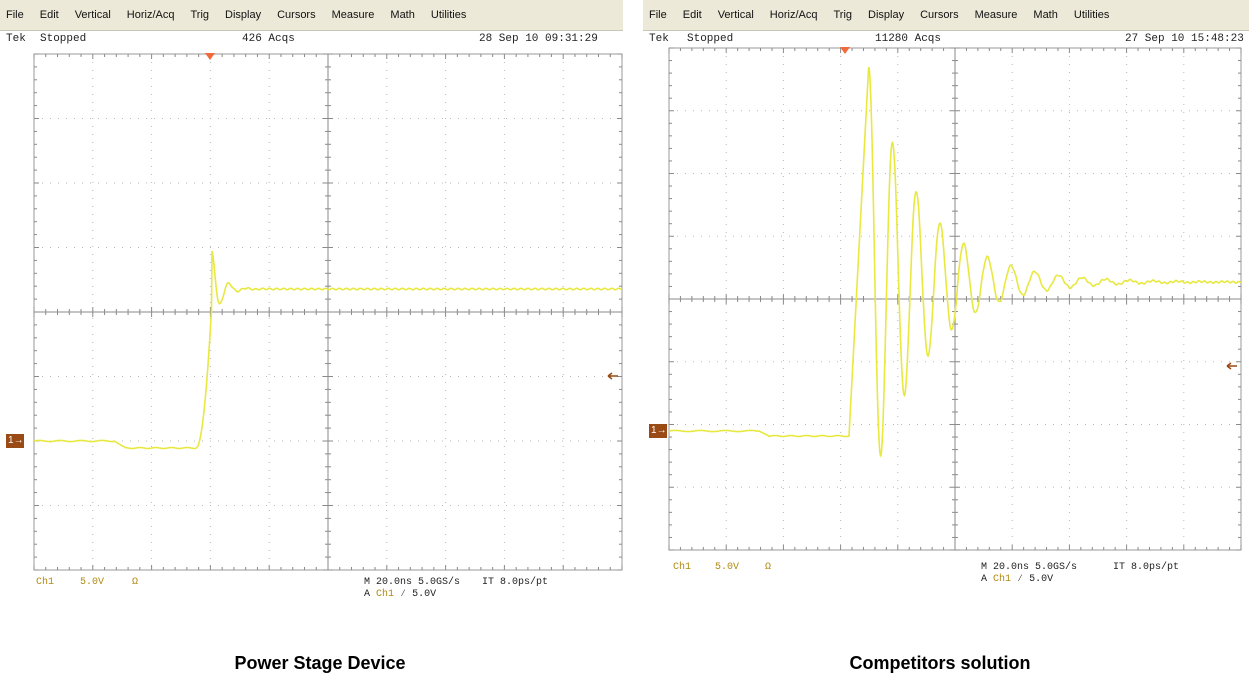 This screenshot has height=681, width=1249. I want to click on acq-count: 11280 Acqs, so click(908, 39).